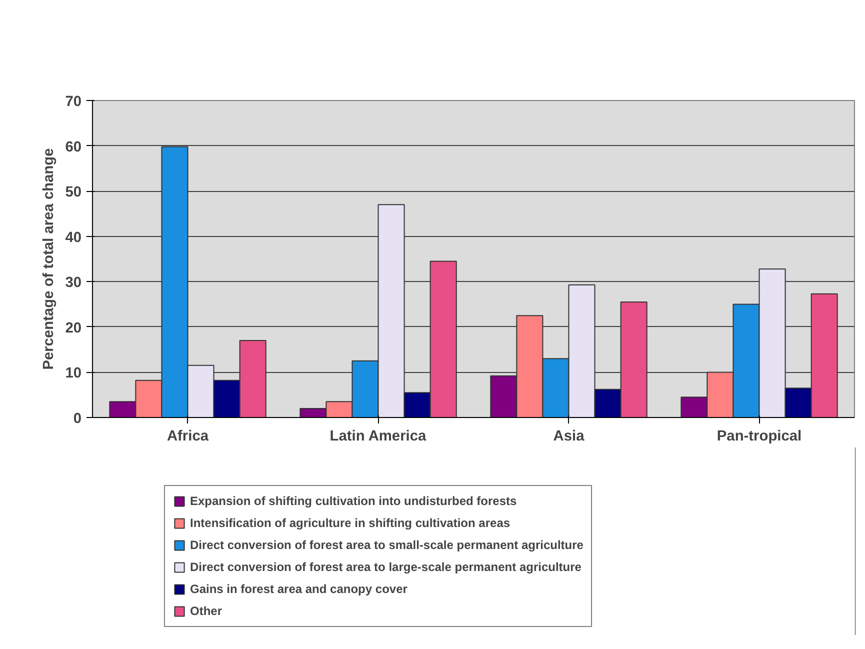  What do you see at coordinates (759, 436) in the screenshot?
I see `x-tick-label: Pan-tropical` at bounding box center [759, 436].